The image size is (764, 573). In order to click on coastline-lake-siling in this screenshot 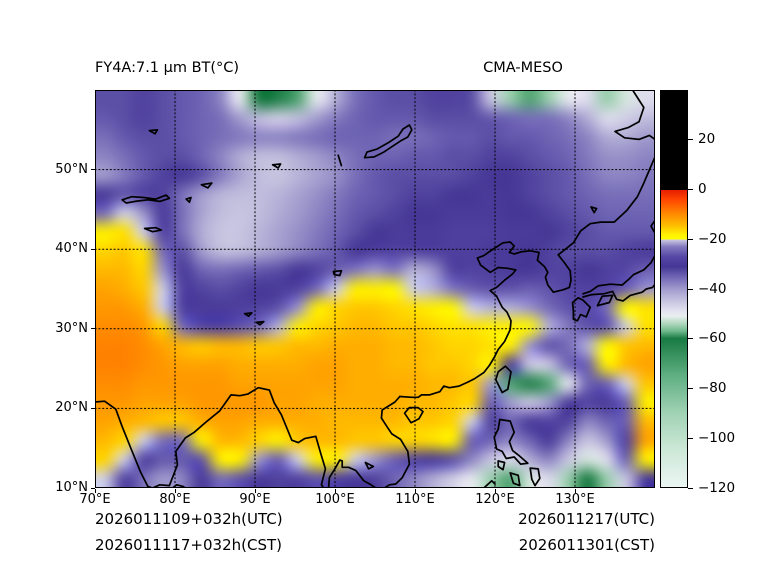, I will do `click(248, 314)`.